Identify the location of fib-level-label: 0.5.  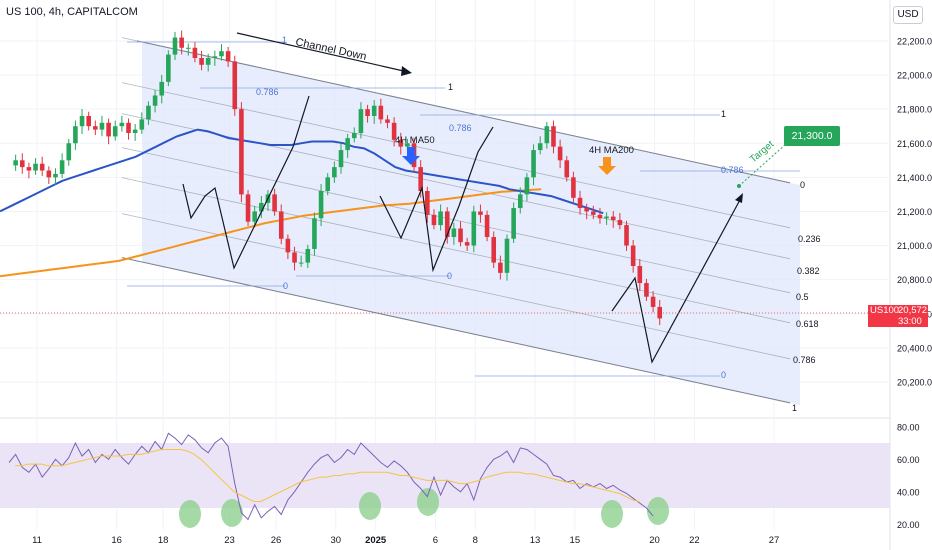
(802, 297).